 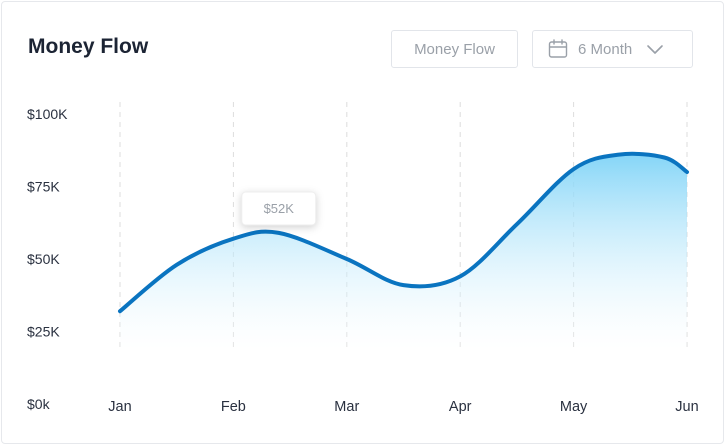 What do you see at coordinates (43, 187) in the screenshot?
I see `y-tick-label: $75K` at bounding box center [43, 187].